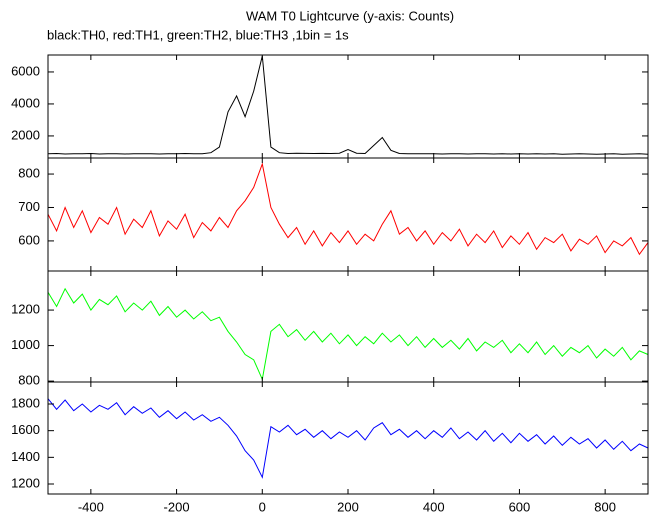 This screenshot has height=515, width=652. Describe the element at coordinates (25, 456) in the screenshot. I see `y-tick-label: 1400` at that location.